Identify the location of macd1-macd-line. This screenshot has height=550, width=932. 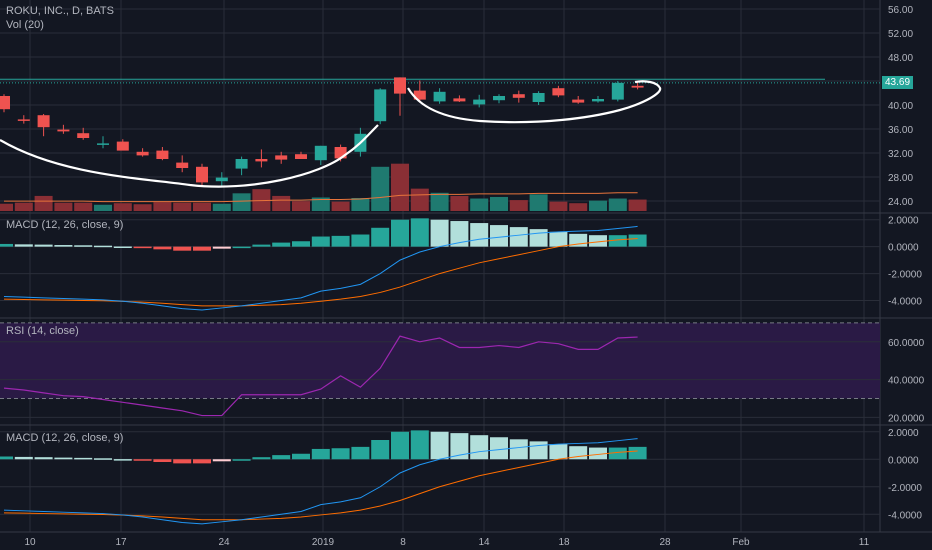
(320, 268).